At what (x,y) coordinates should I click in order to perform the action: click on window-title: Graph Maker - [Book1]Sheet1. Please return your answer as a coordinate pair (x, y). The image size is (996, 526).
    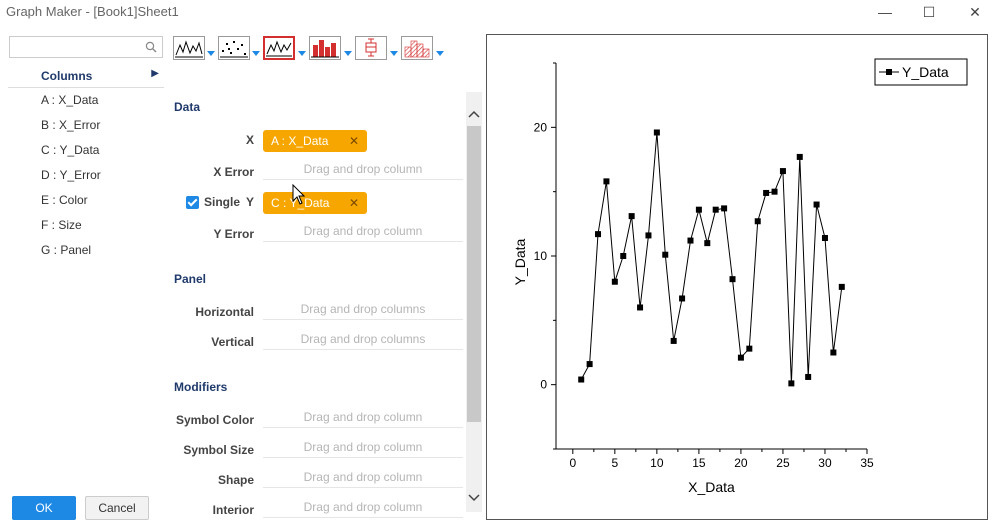
    Looking at the image, I should click on (92, 11).